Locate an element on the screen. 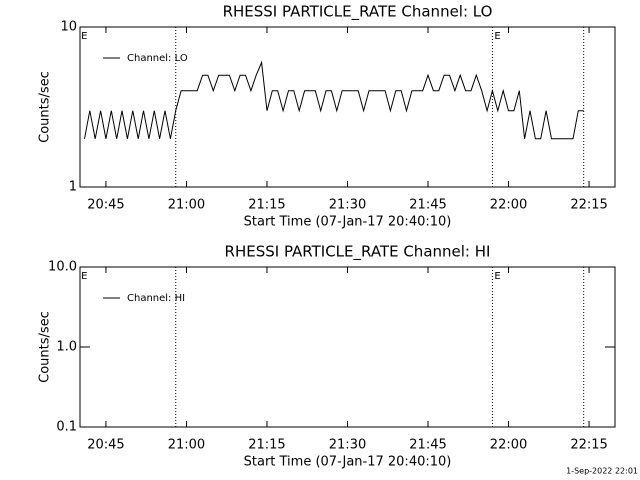 This screenshot has height=480, width=640. legend-label: Channel: LO is located at coordinates (157, 58).